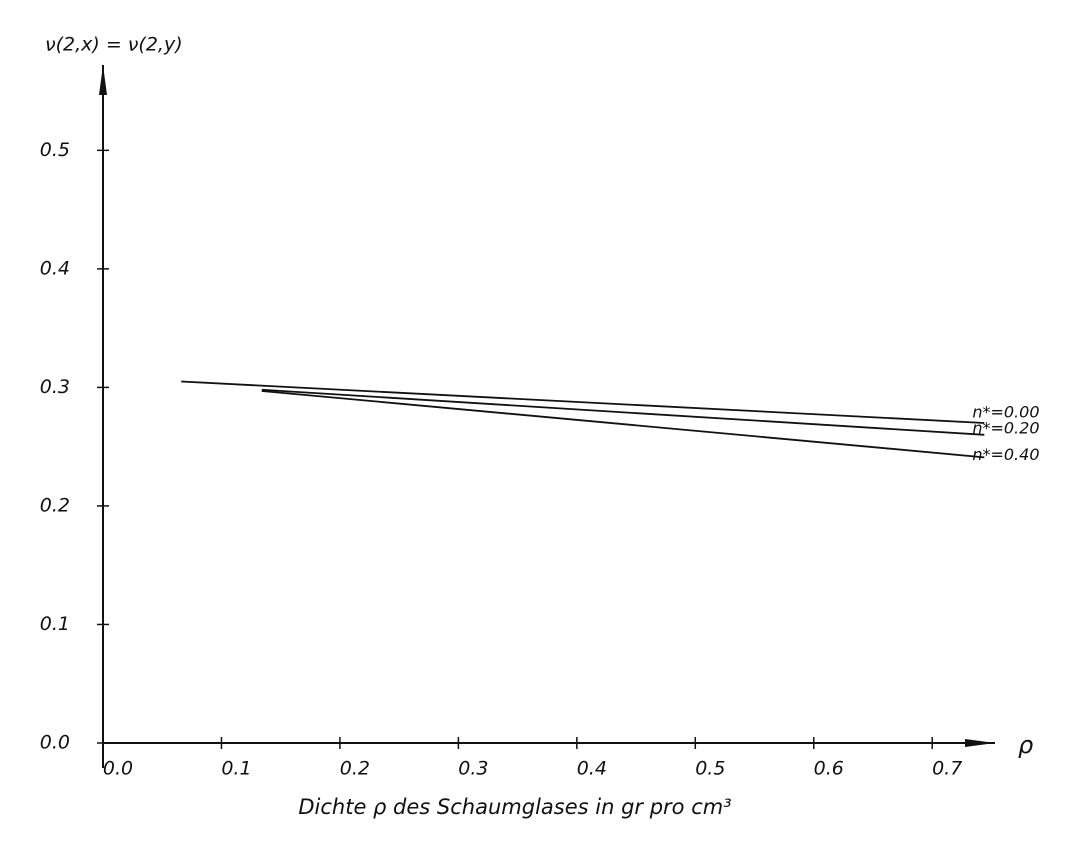 The height and width of the screenshot is (866, 1079). What do you see at coordinates (355, 769) in the screenshot?
I see `x-tick-label: 0.2` at bounding box center [355, 769].